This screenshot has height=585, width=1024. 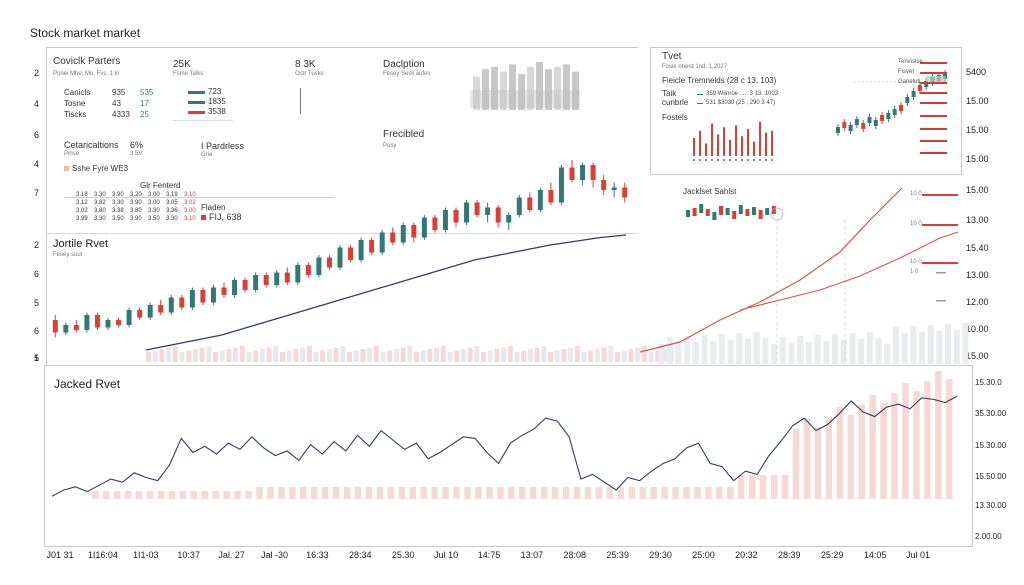 I want to click on sub-table-underline, so click(x=199, y=197).